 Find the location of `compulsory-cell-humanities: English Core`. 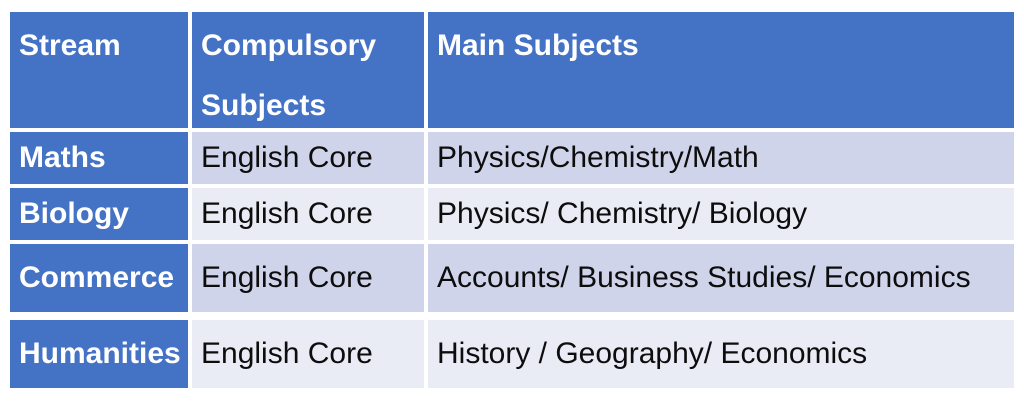

compulsory-cell-humanities: English Core is located at coordinates (308, 354).